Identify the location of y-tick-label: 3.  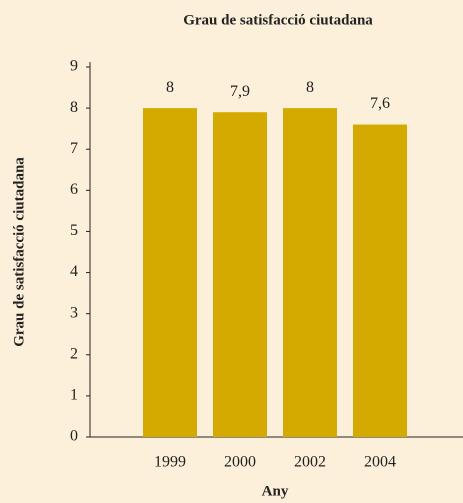
(74, 312).